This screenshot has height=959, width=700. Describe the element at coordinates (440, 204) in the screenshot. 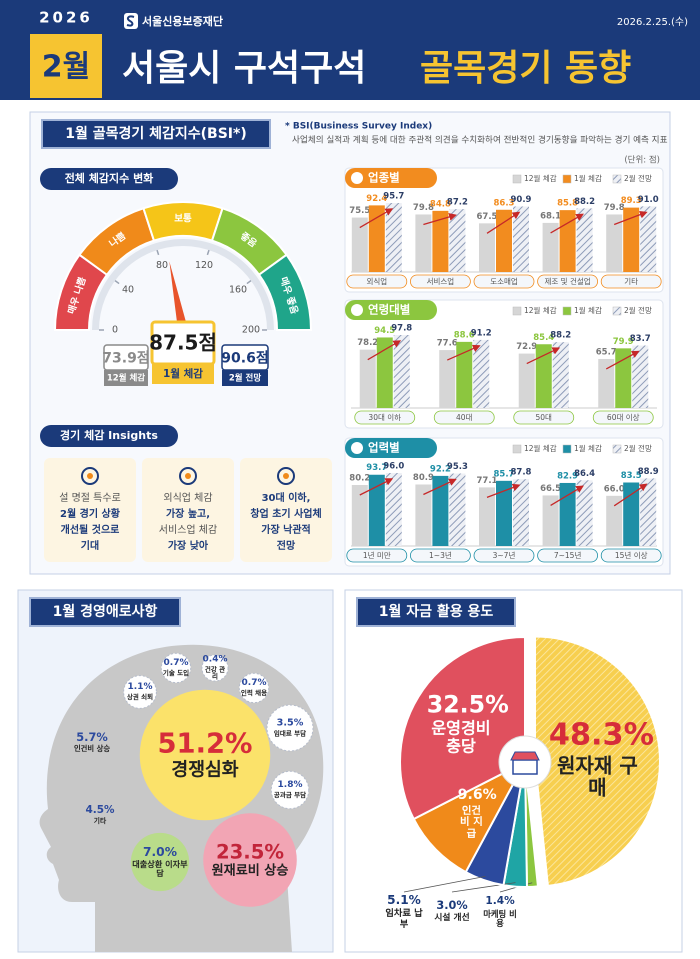

I see `bar-value-label: 84.8` at that location.